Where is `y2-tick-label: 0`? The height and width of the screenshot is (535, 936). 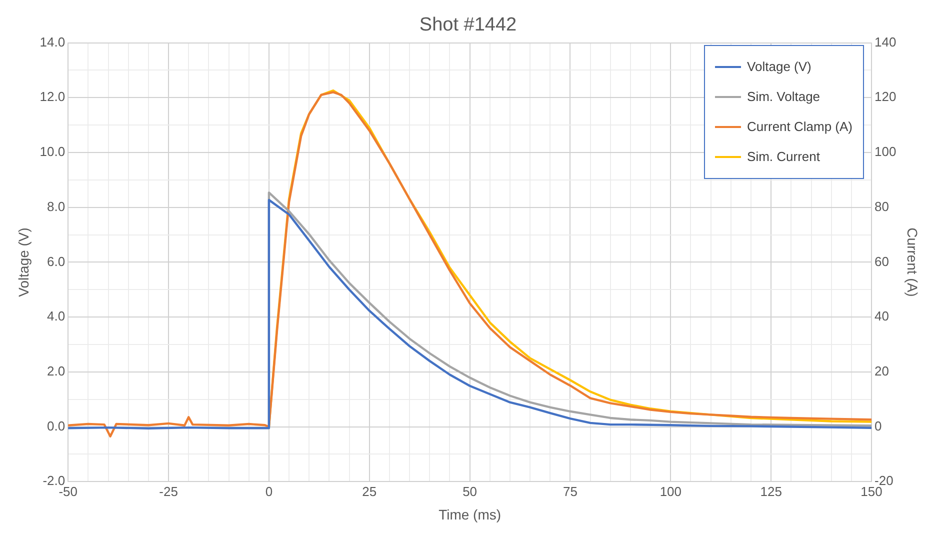 y2-tick-label: 0 is located at coordinates (878, 426).